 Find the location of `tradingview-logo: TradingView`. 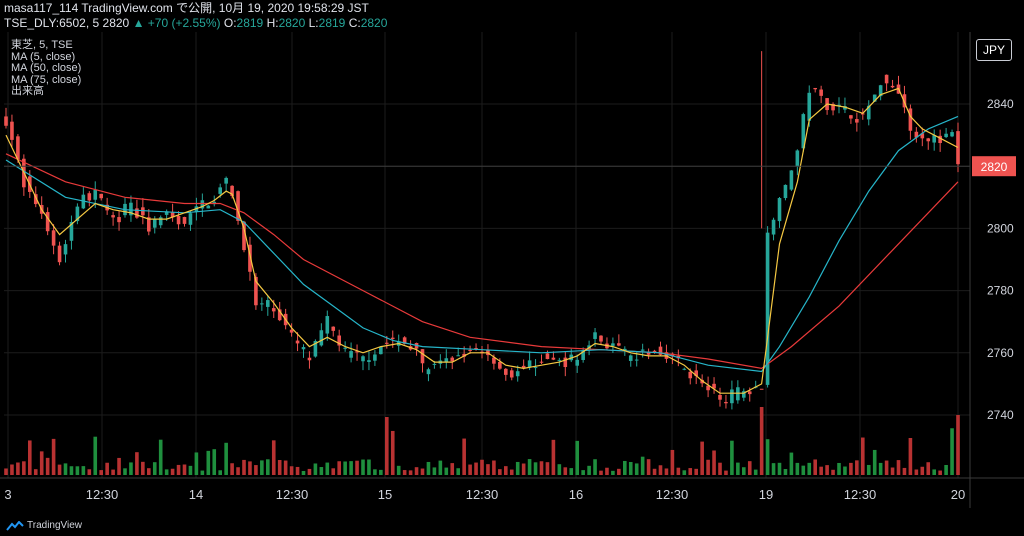

tradingview-logo: TradingView is located at coordinates (44, 525).